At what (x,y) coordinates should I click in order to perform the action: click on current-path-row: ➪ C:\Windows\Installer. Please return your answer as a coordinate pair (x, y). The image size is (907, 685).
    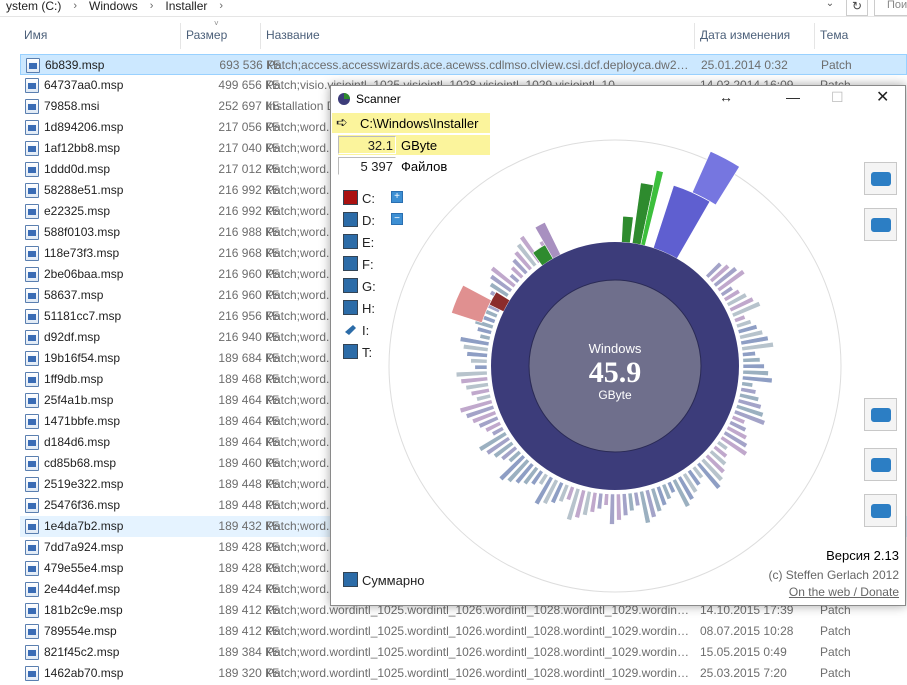
    Looking at the image, I should click on (411, 123).